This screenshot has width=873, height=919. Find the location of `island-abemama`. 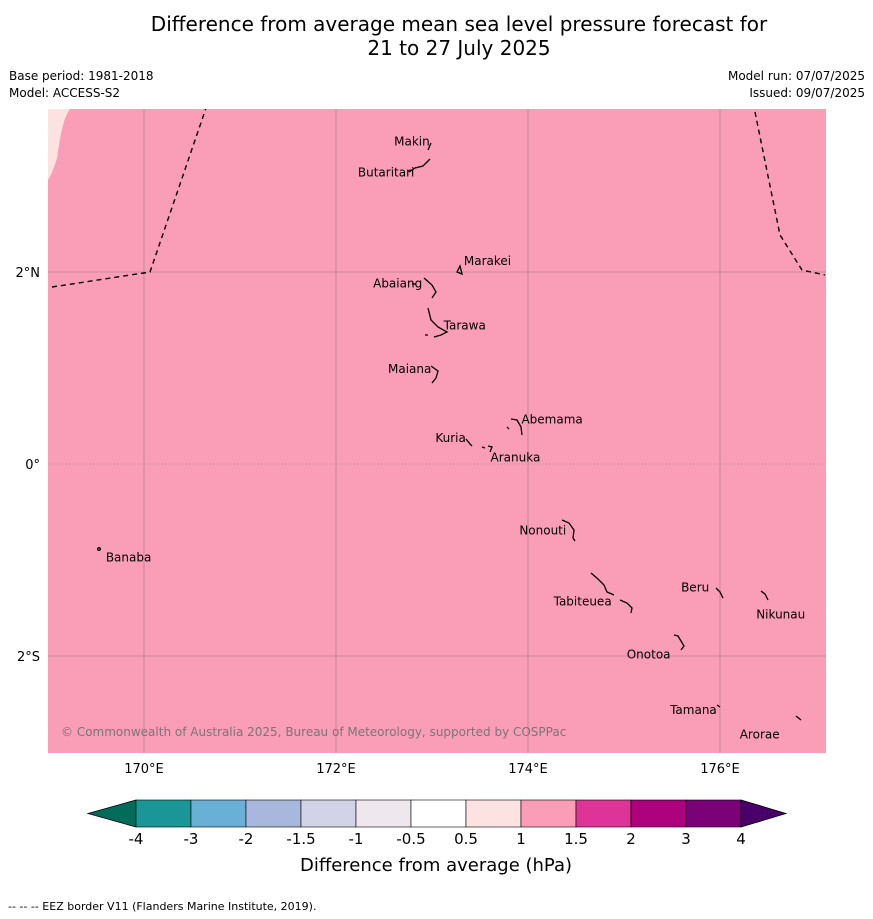

island-abemama is located at coordinates (514, 427).